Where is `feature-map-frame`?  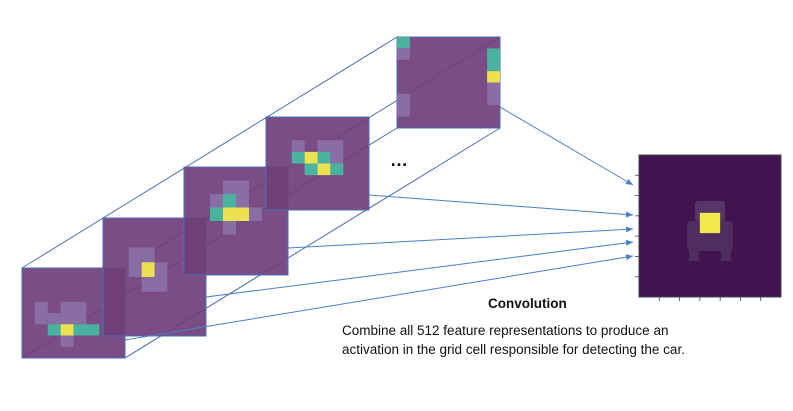 feature-map-frame is located at coordinates (448, 82).